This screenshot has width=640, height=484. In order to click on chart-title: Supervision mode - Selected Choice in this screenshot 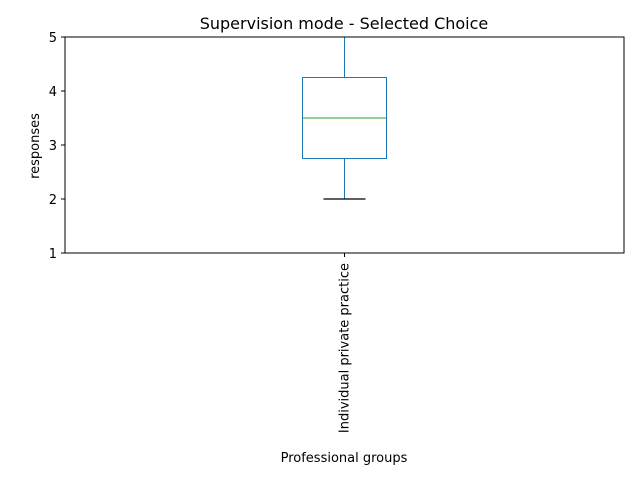, I will do `click(344, 23)`.